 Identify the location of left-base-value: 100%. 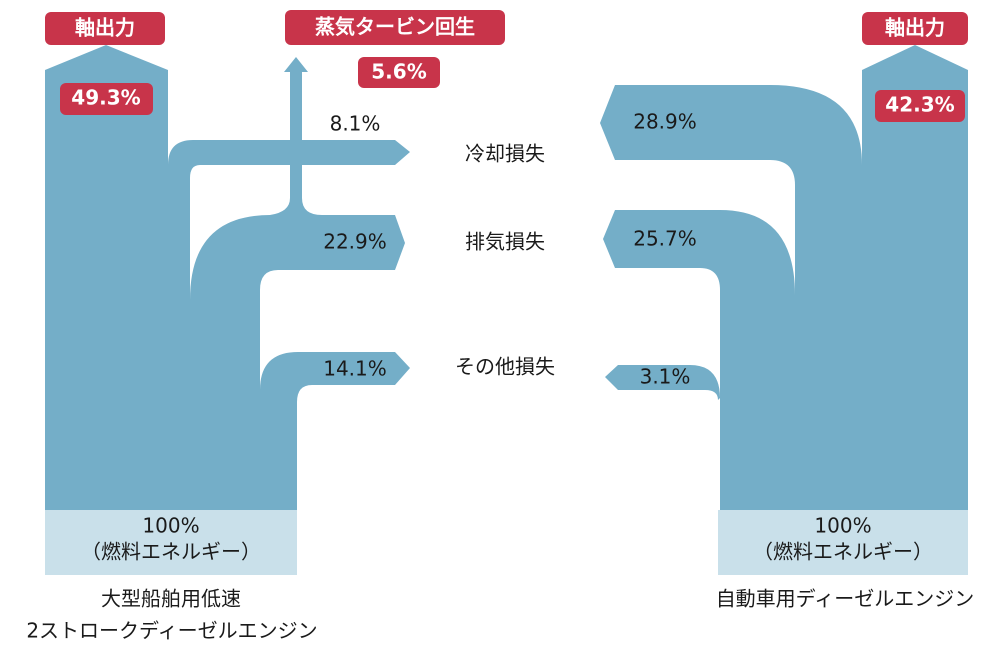
(170, 526).